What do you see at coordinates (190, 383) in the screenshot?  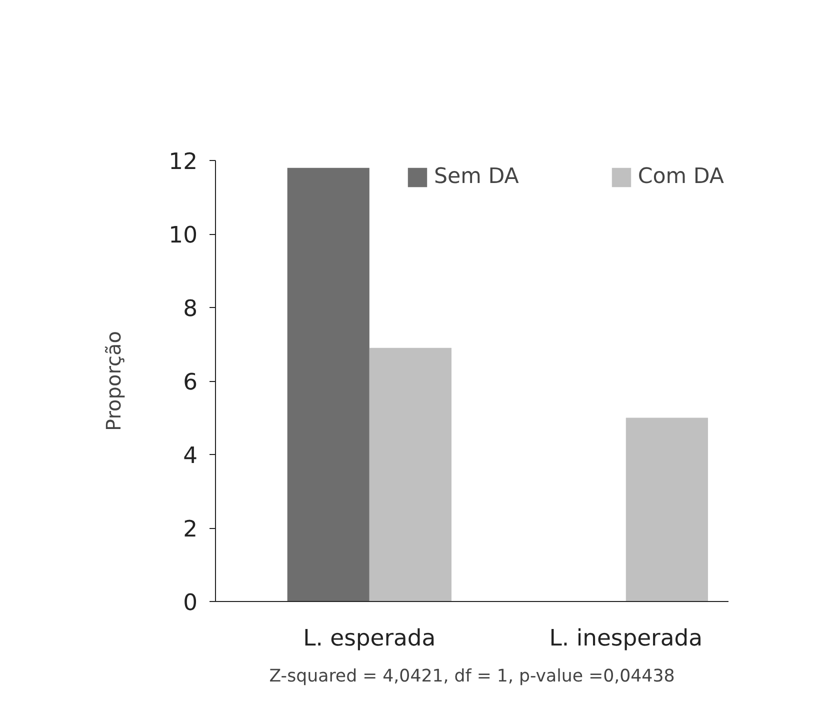 I see `y-tick-label: 6` at bounding box center [190, 383].